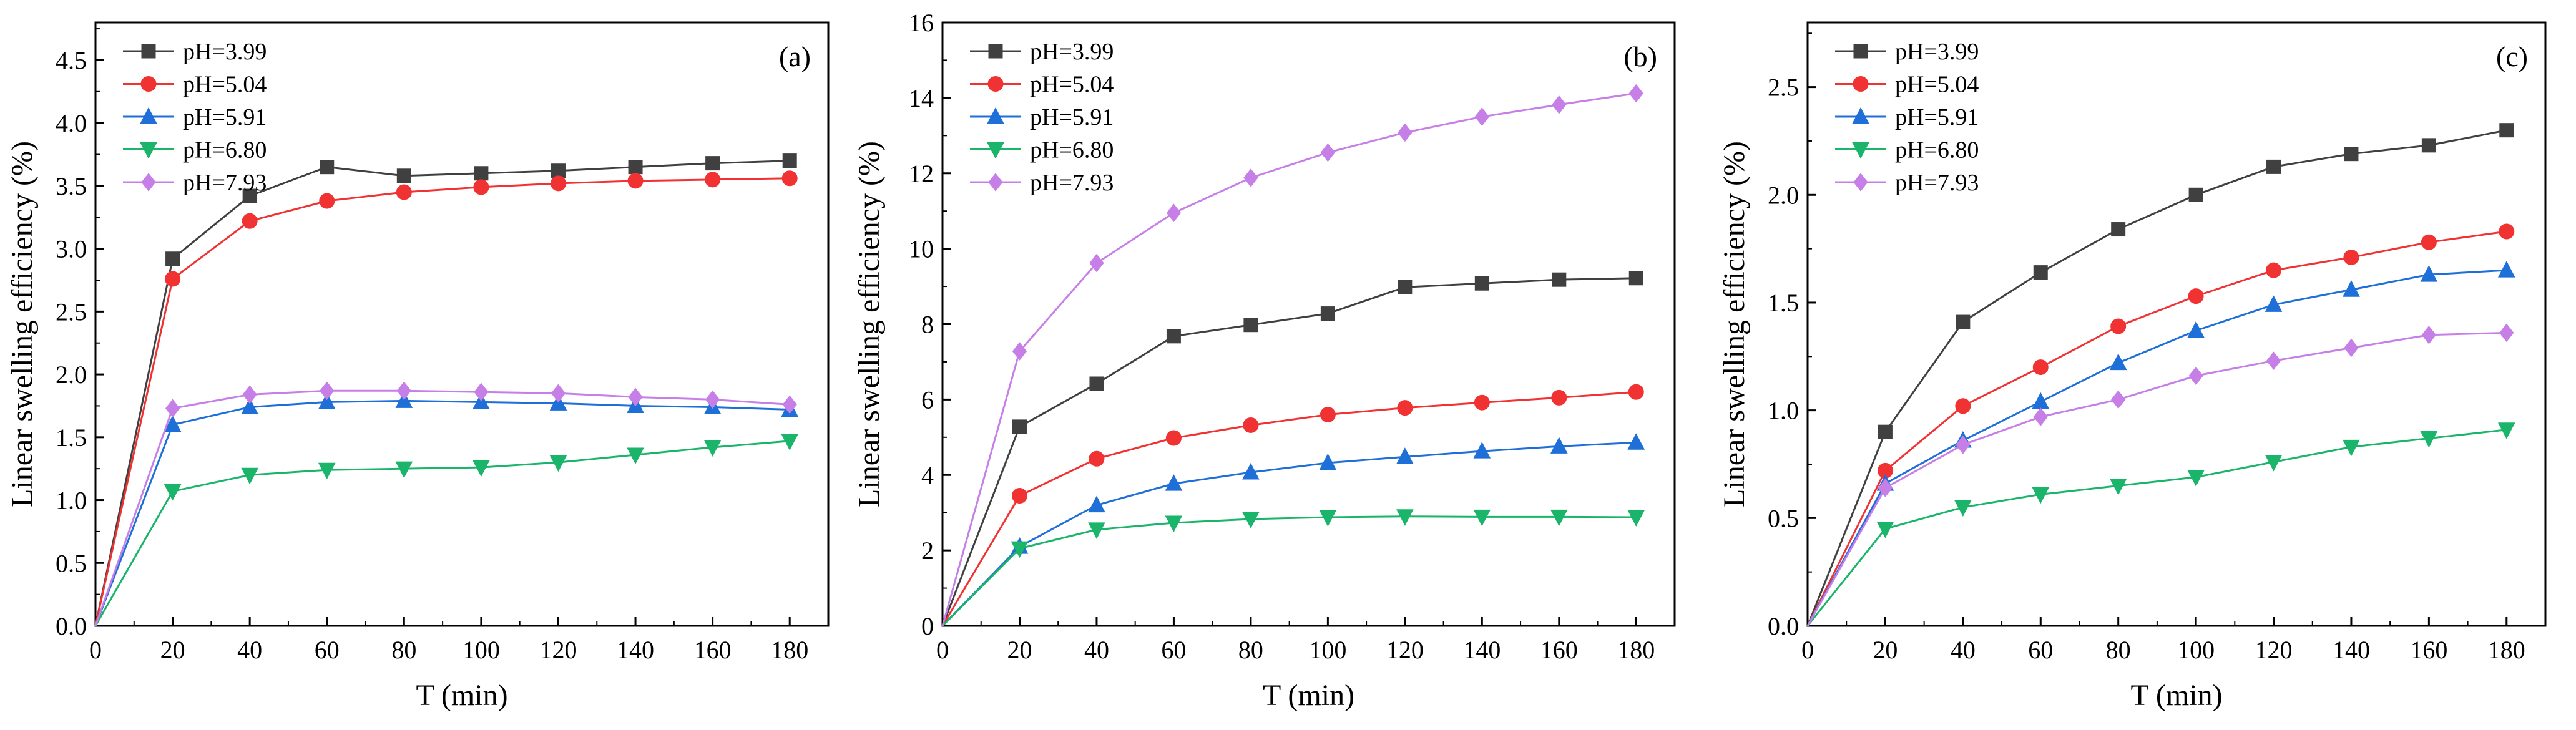  I want to click on y-tick-label: 0, so click(927, 626).